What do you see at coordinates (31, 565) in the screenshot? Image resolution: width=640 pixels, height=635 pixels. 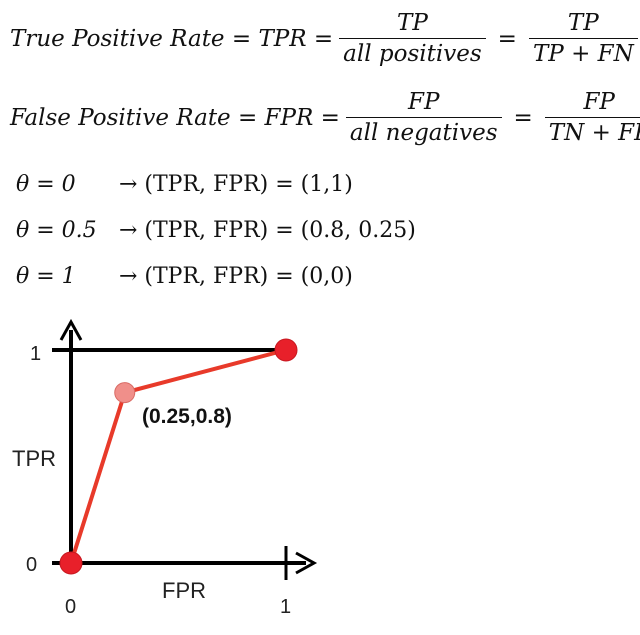 I see `y-tick-bottom-label: 0` at bounding box center [31, 565].